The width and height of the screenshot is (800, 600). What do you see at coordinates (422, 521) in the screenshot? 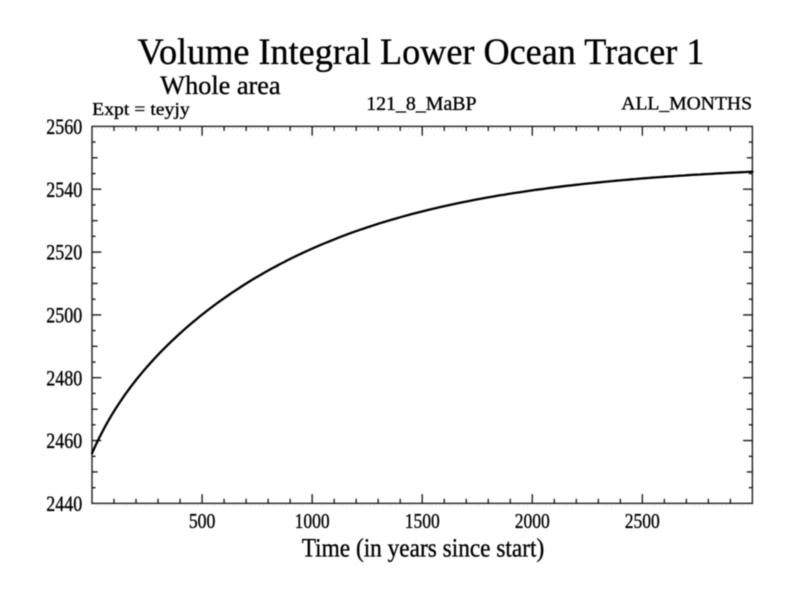
I see `svg-text: 1500` at bounding box center [422, 521].